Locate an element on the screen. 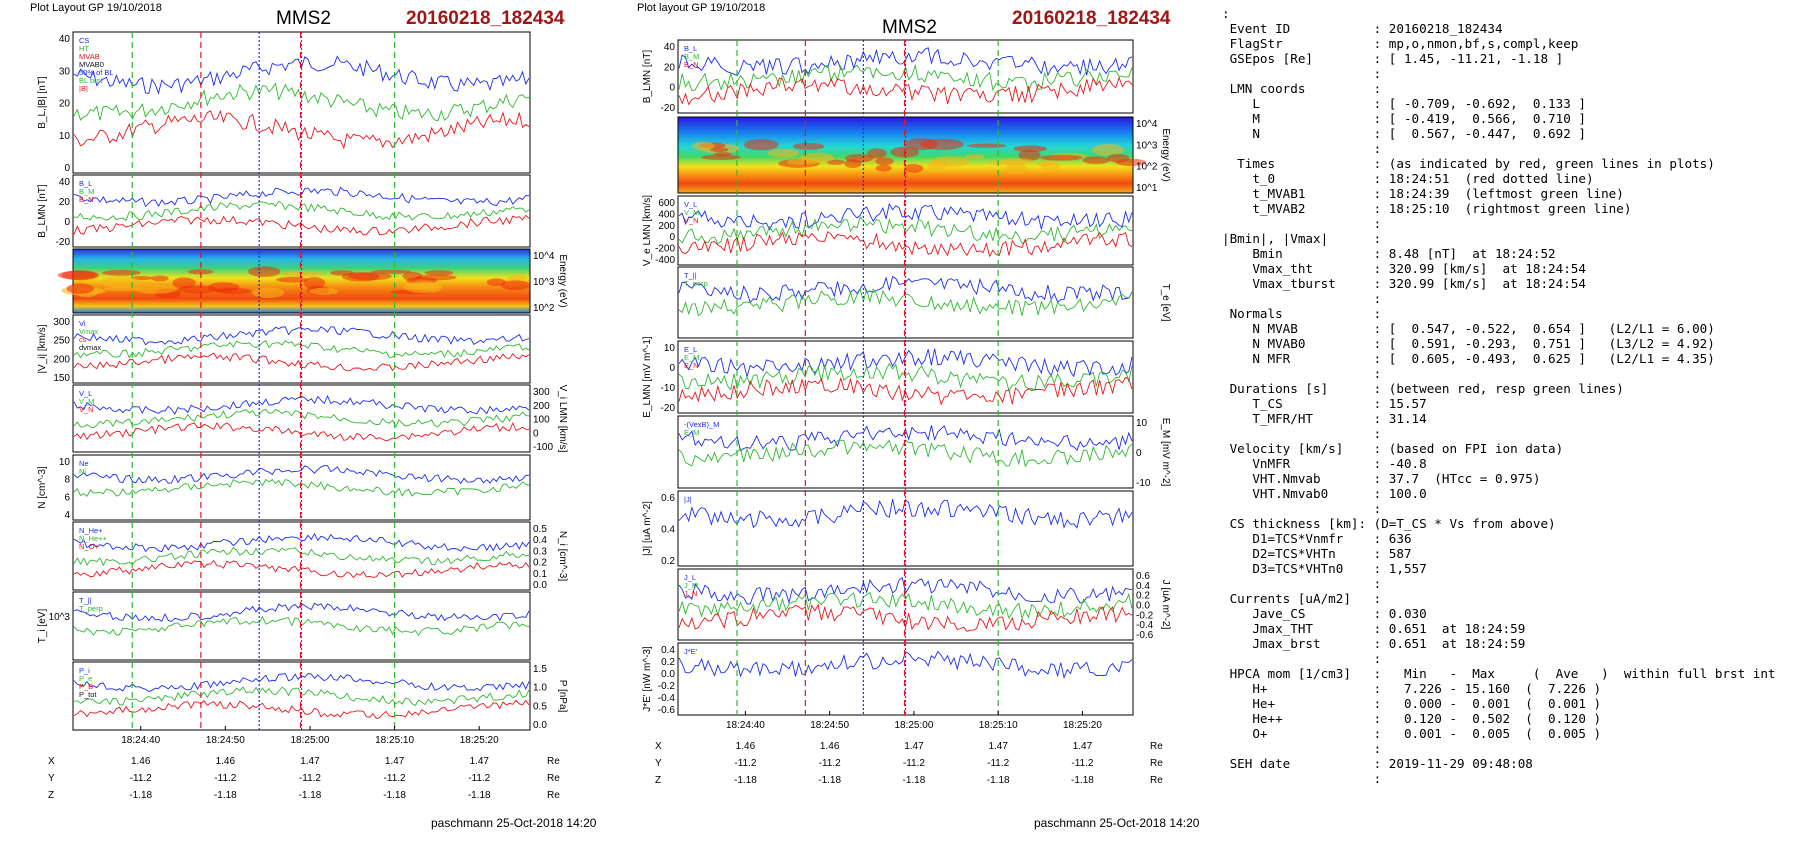 The width and height of the screenshot is (1804, 841). y-axis-label: T_i [eV] is located at coordinates (42, 626).